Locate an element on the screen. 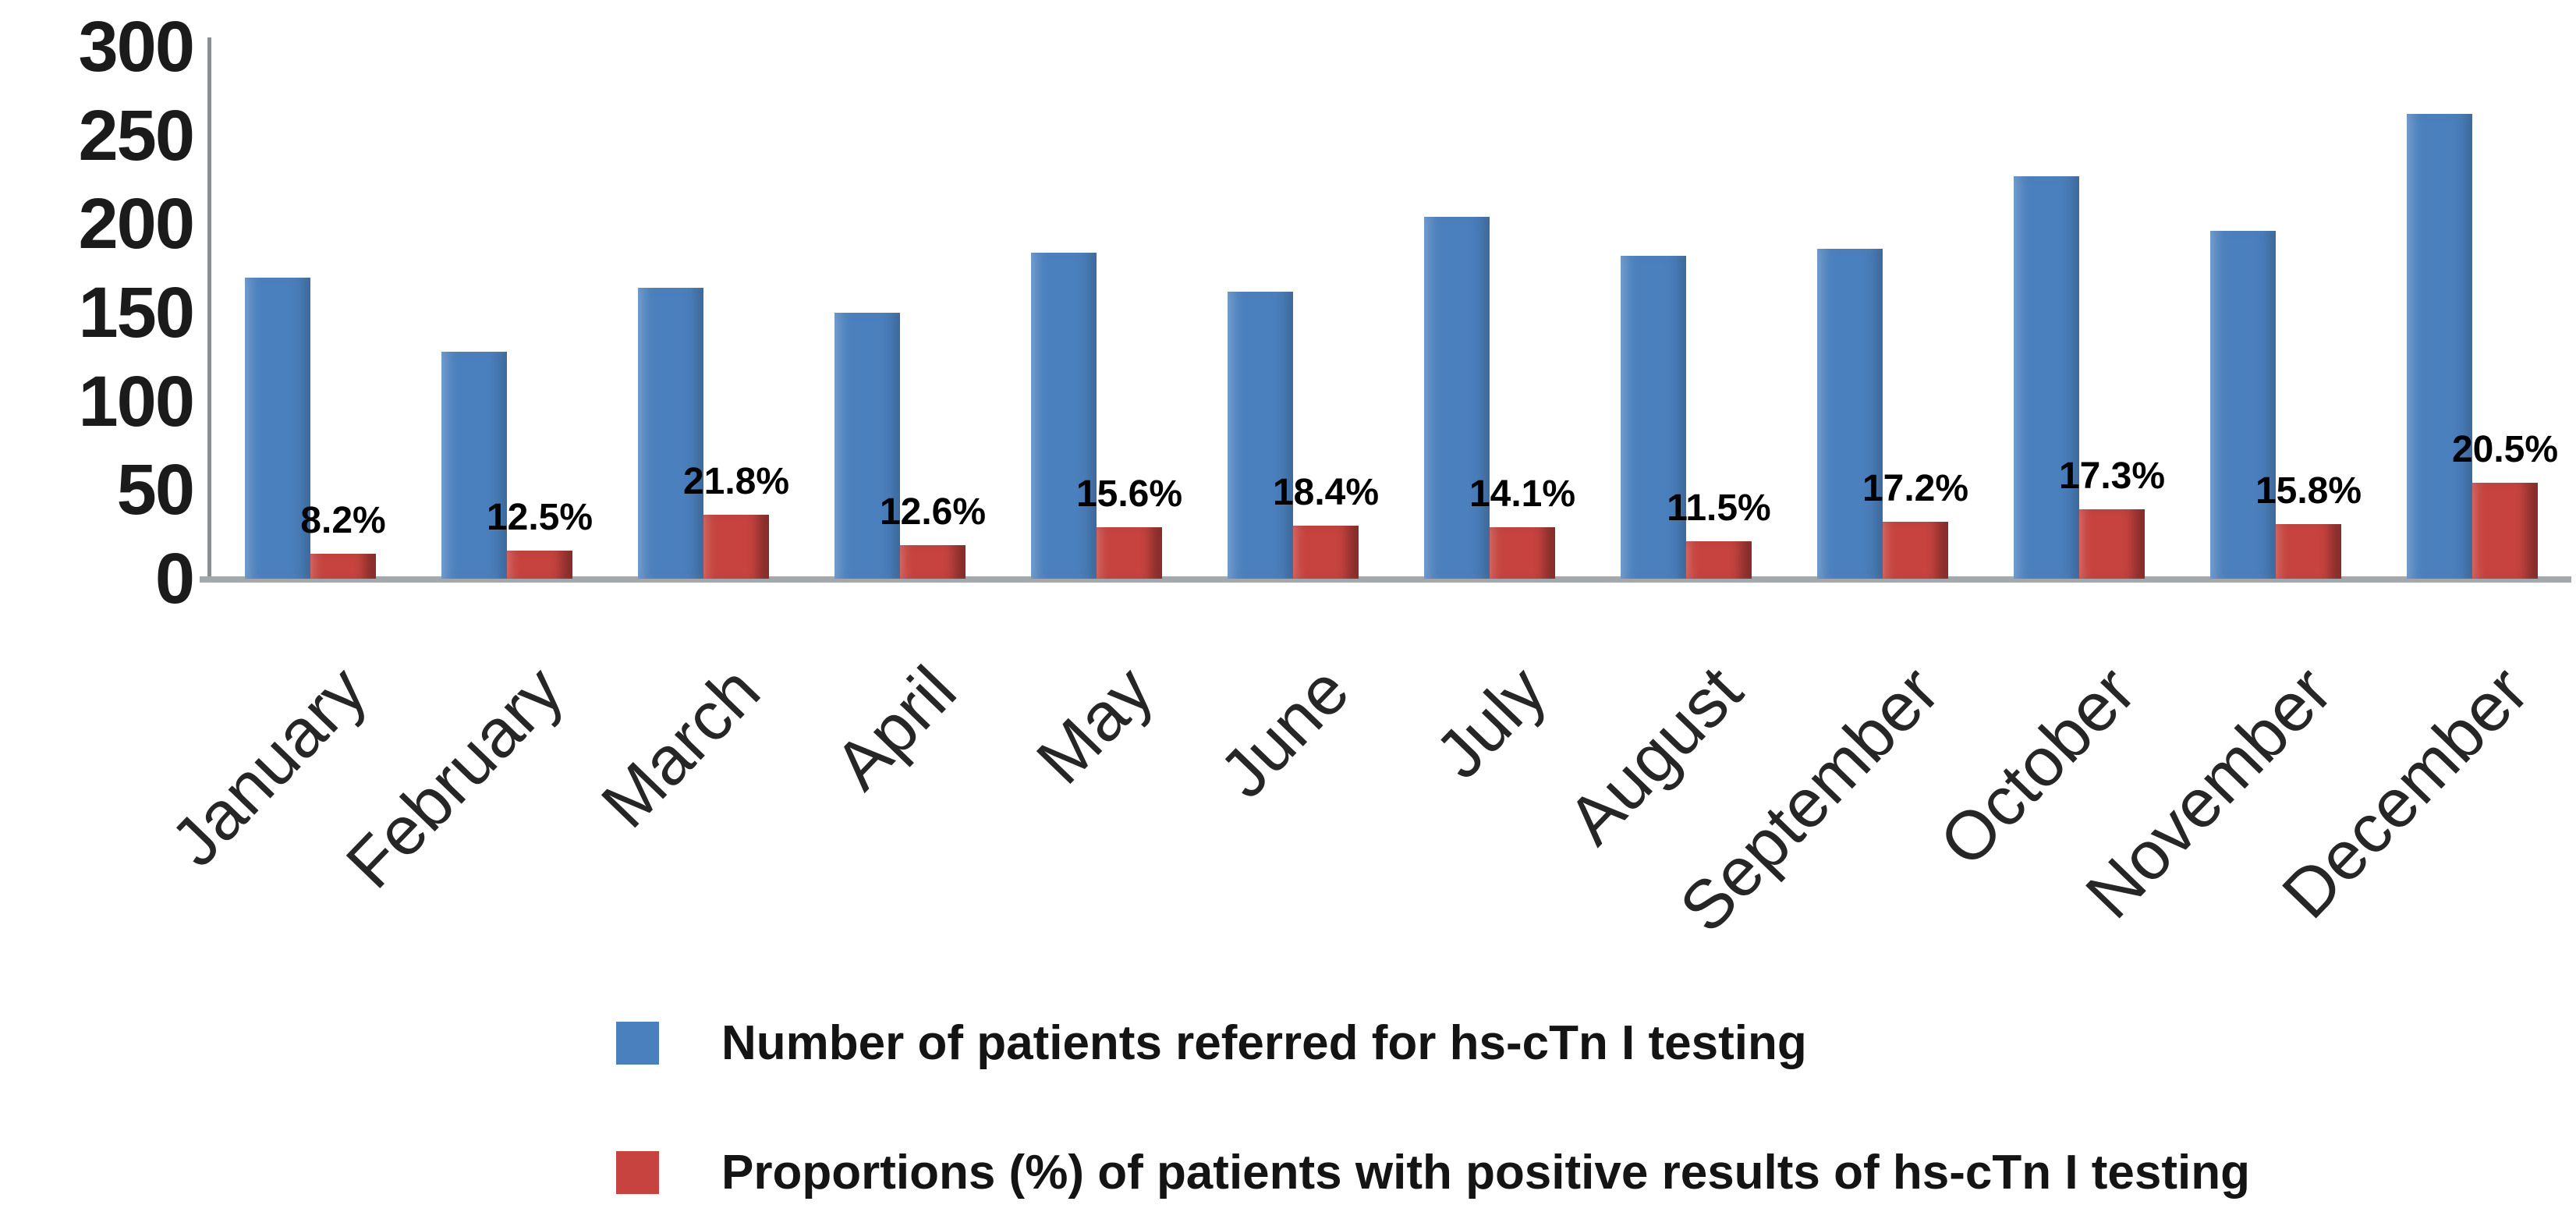 The width and height of the screenshot is (2576, 1219). legend-swatch-positive is located at coordinates (637, 1172).